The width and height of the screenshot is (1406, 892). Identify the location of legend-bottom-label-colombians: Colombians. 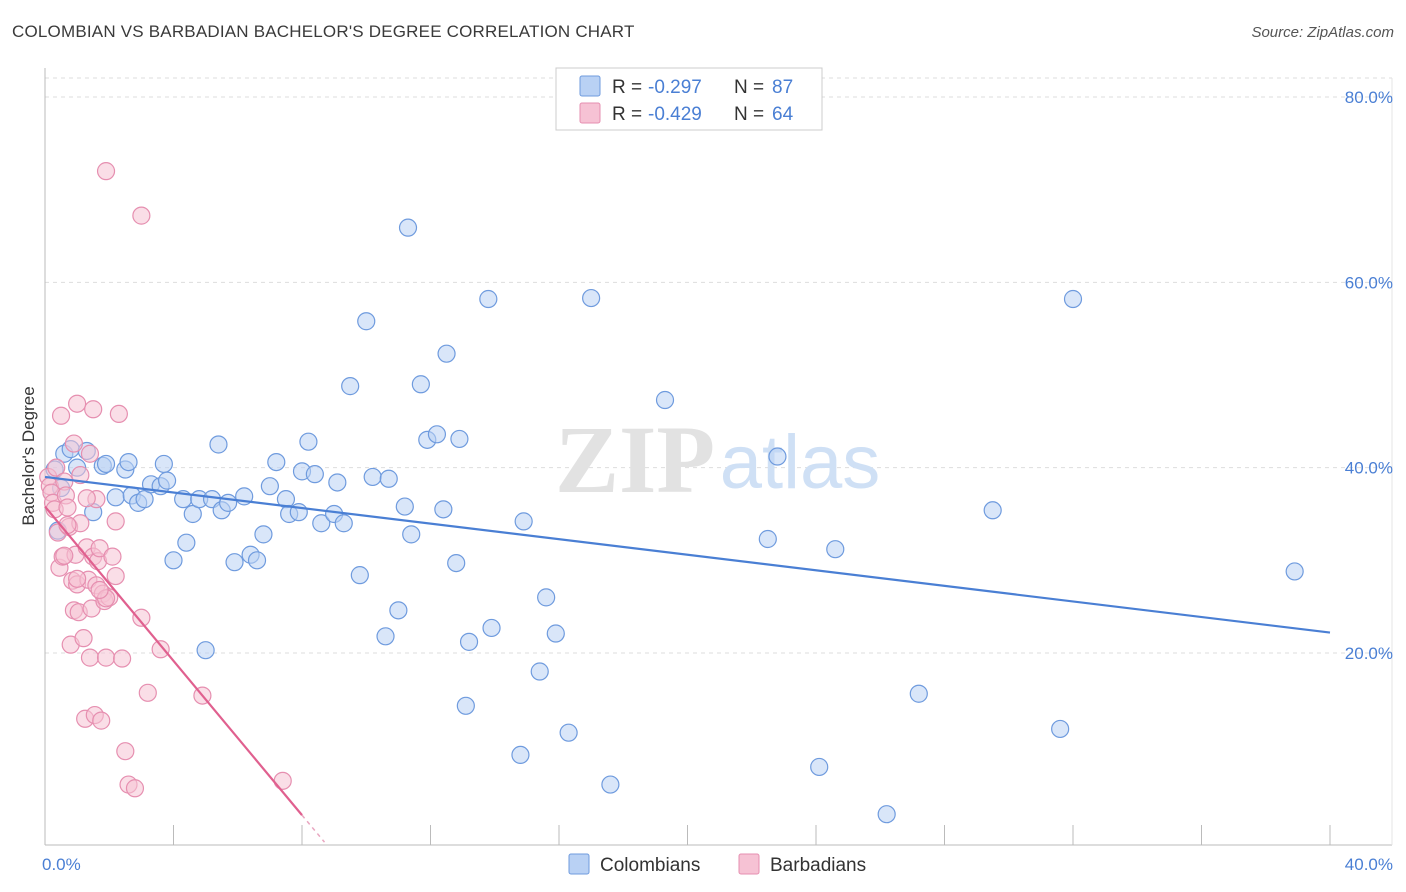
(650, 865).